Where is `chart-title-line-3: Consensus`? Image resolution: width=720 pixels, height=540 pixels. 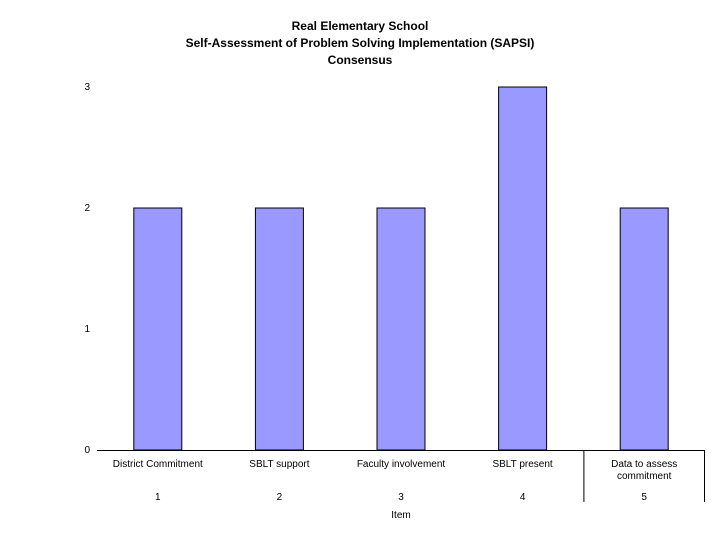 chart-title-line-3: Consensus is located at coordinates (360, 60).